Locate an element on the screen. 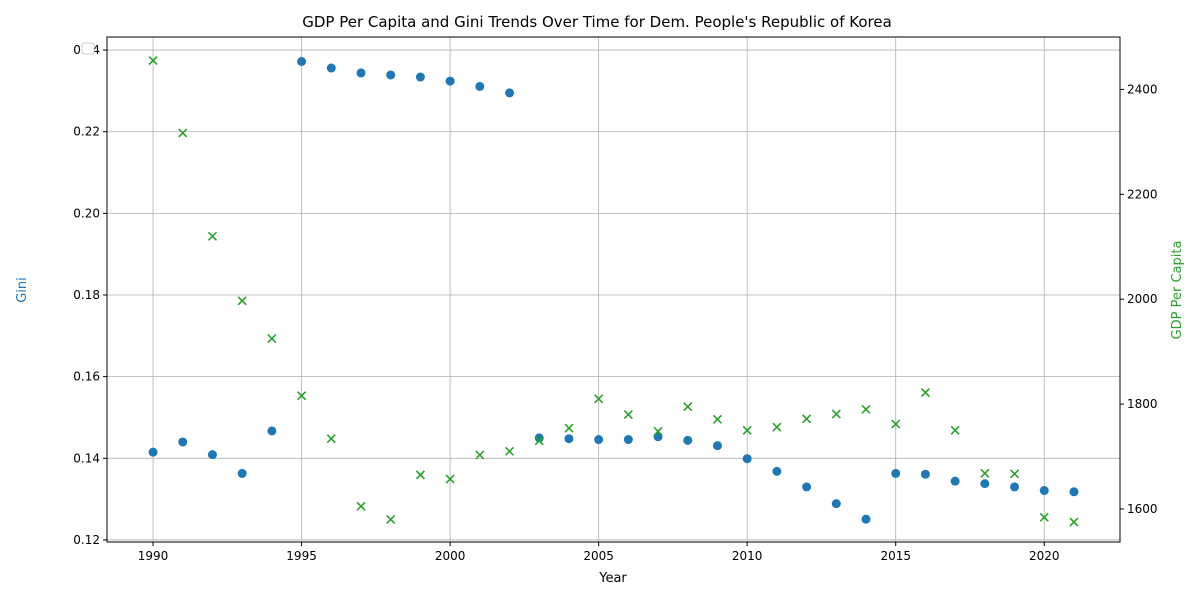 The height and width of the screenshot is (604, 1200). right-y-tick-label: 1600 is located at coordinates (1142, 509).